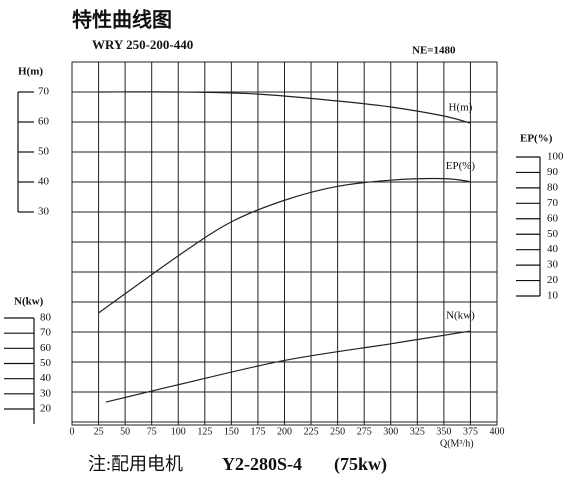  What do you see at coordinates (29, 302) in the screenshot?
I see `n-axis-label: N(kw)` at bounding box center [29, 302].